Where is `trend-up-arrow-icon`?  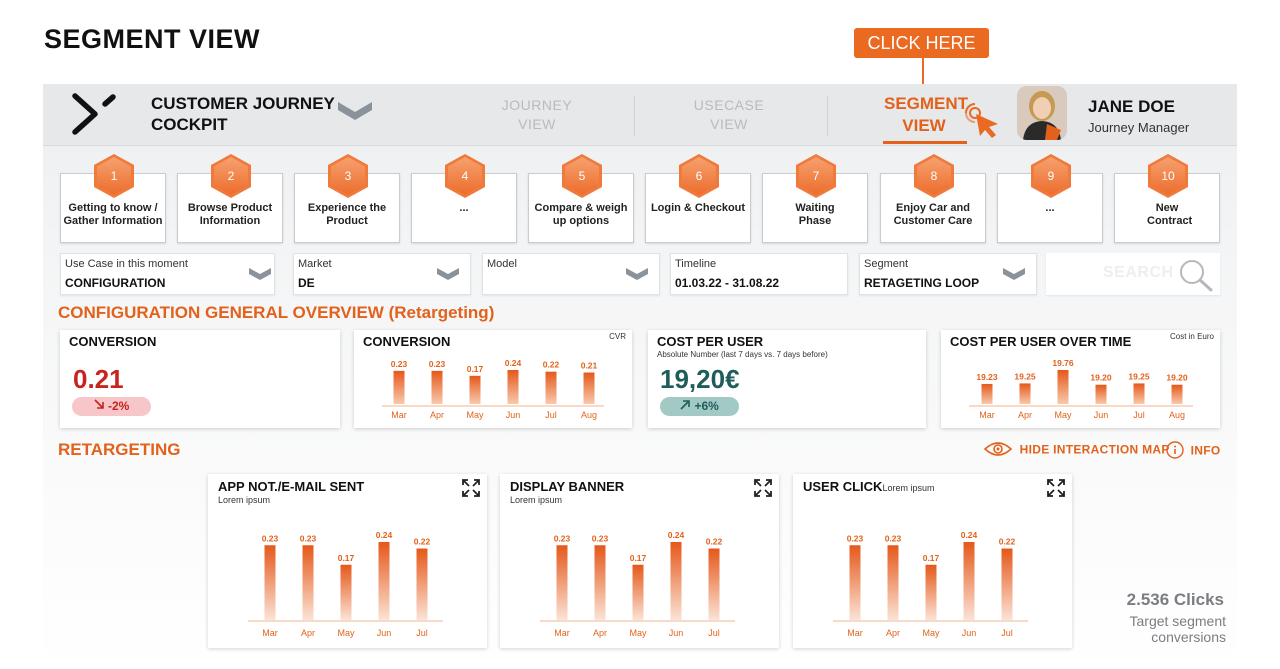
trend-up-arrow-icon is located at coordinates (685, 406).